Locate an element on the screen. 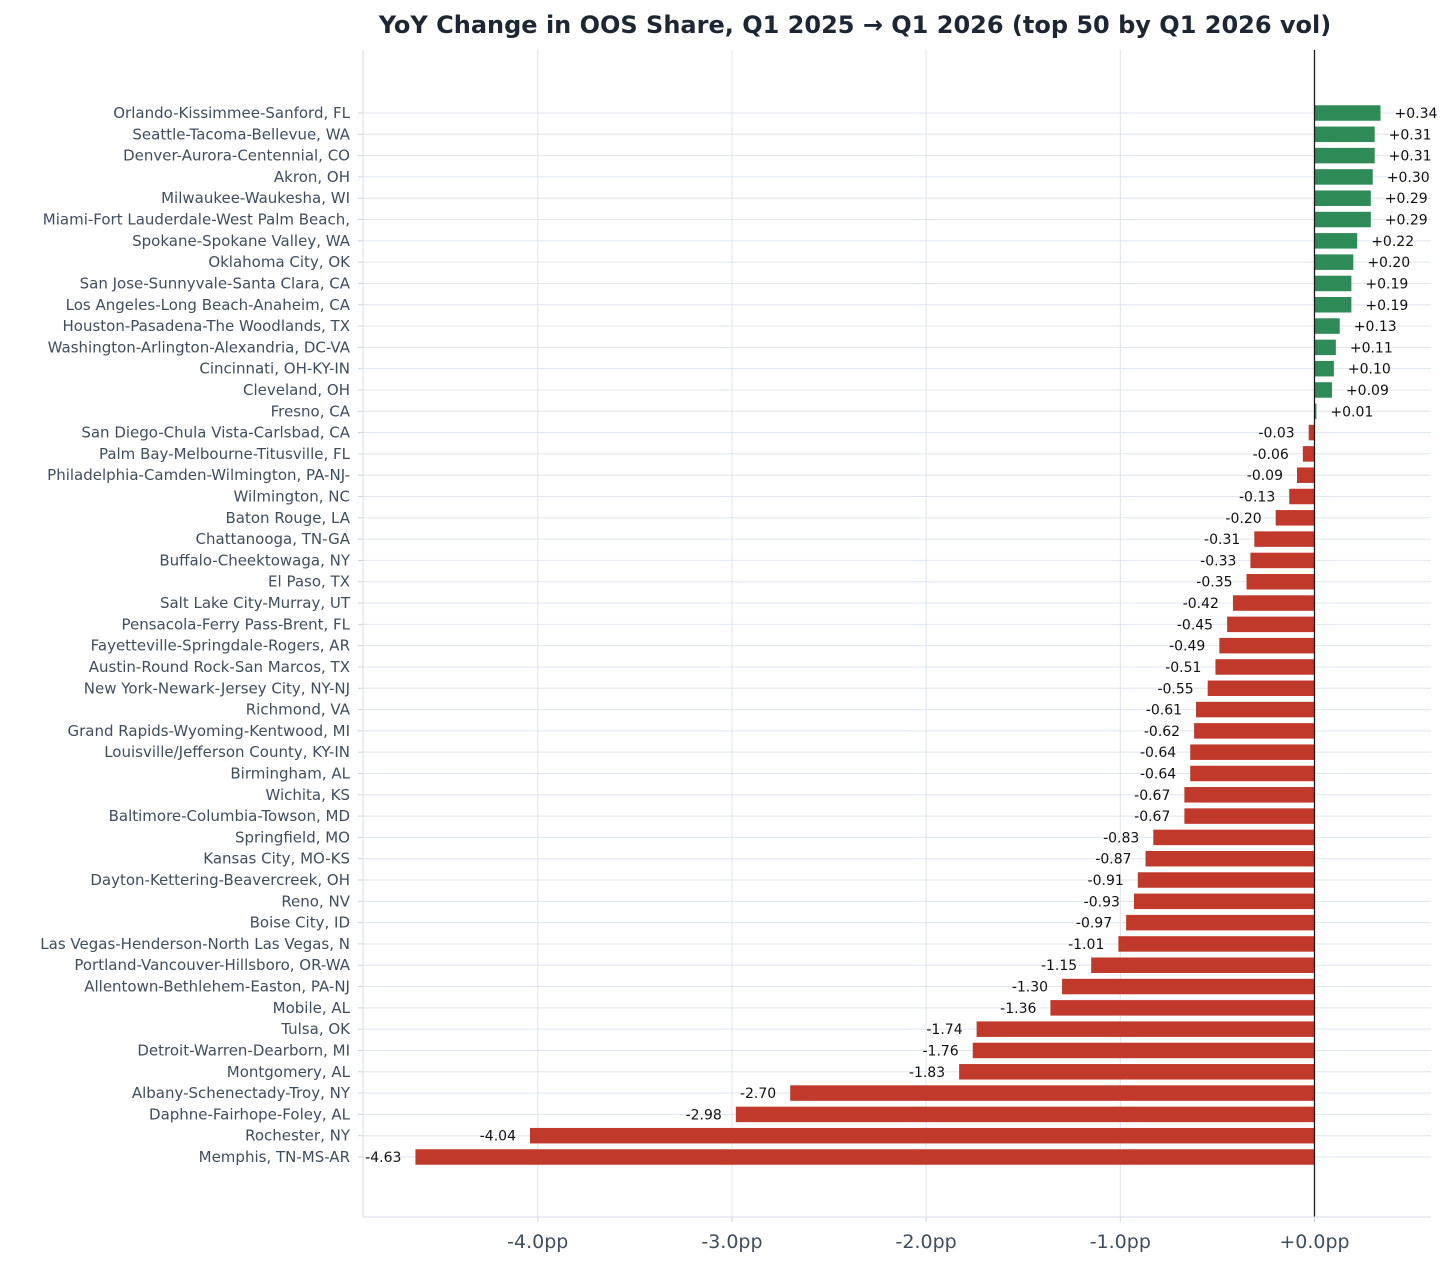  category-label: San Diego-Chula Vista-Carlsbad, CA is located at coordinates (215, 433).